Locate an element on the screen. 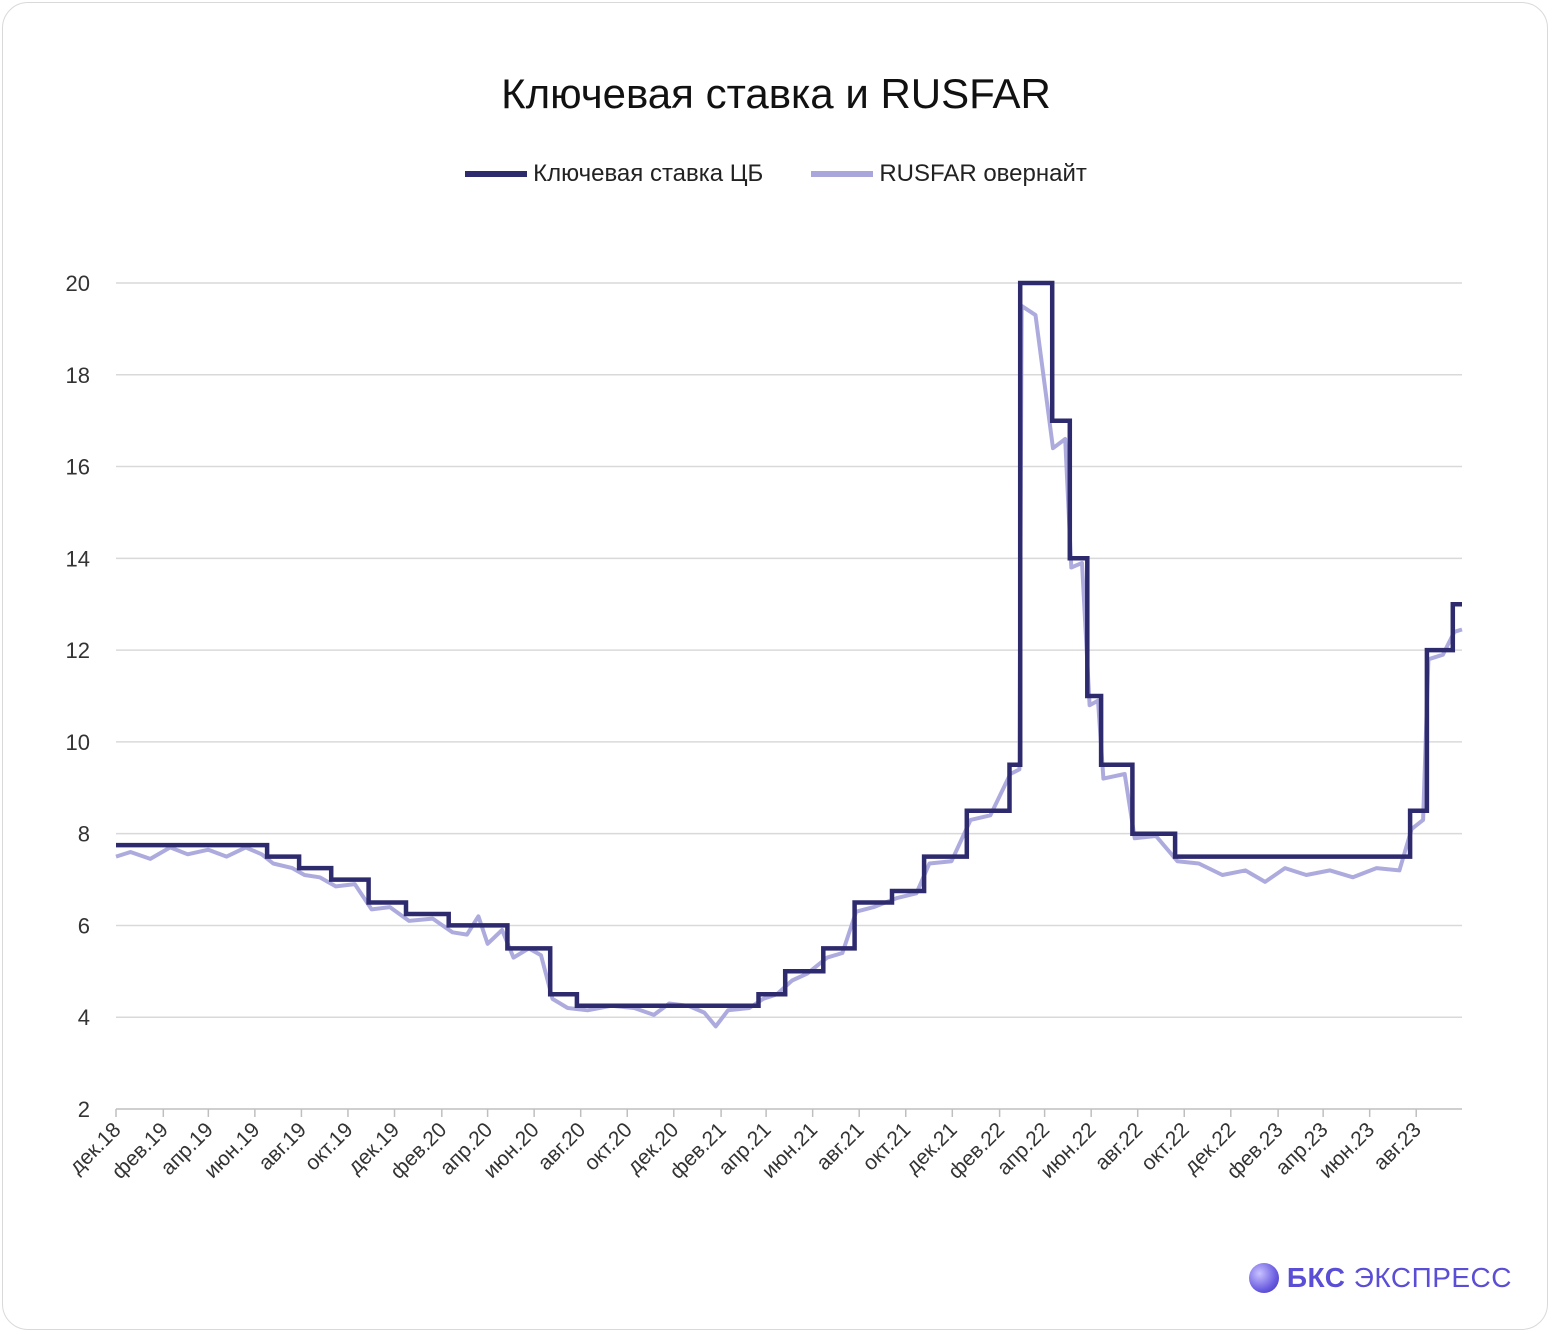  y-tick-label: 12 is located at coordinates (78, 650).